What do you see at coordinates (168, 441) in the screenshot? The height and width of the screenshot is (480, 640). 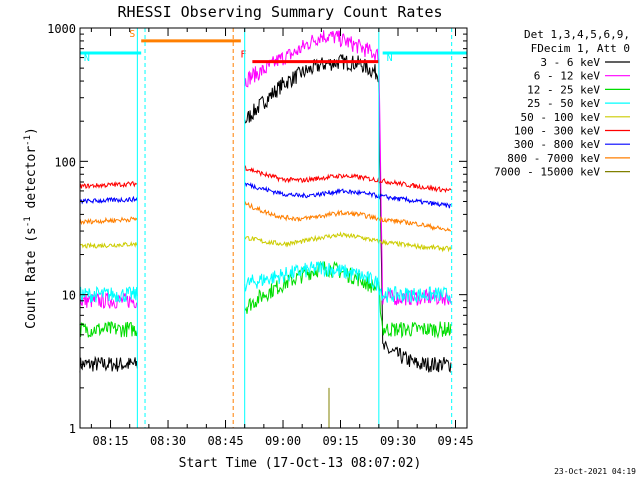 I see `x-tick-label-2: 08:30` at bounding box center [168, 441].